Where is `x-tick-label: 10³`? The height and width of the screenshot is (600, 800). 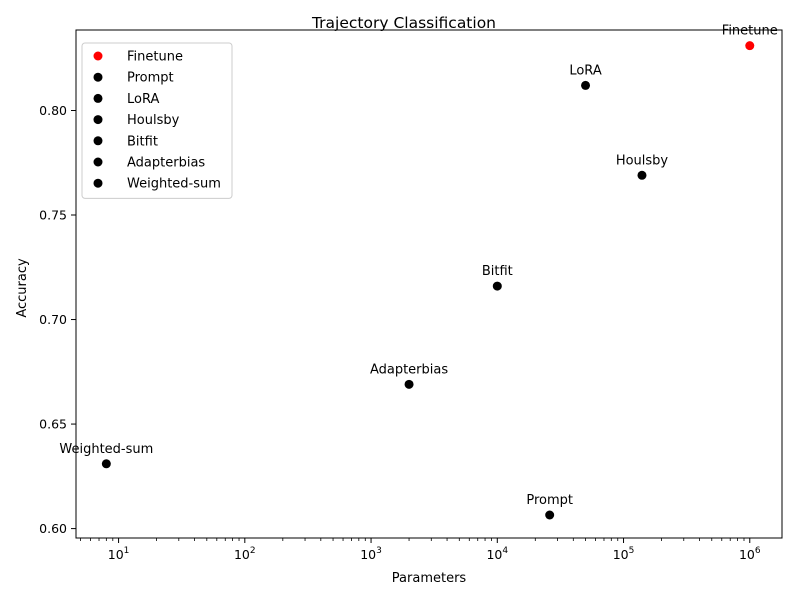 x-tick-label: 10³ is located at coordinates (371, 554).